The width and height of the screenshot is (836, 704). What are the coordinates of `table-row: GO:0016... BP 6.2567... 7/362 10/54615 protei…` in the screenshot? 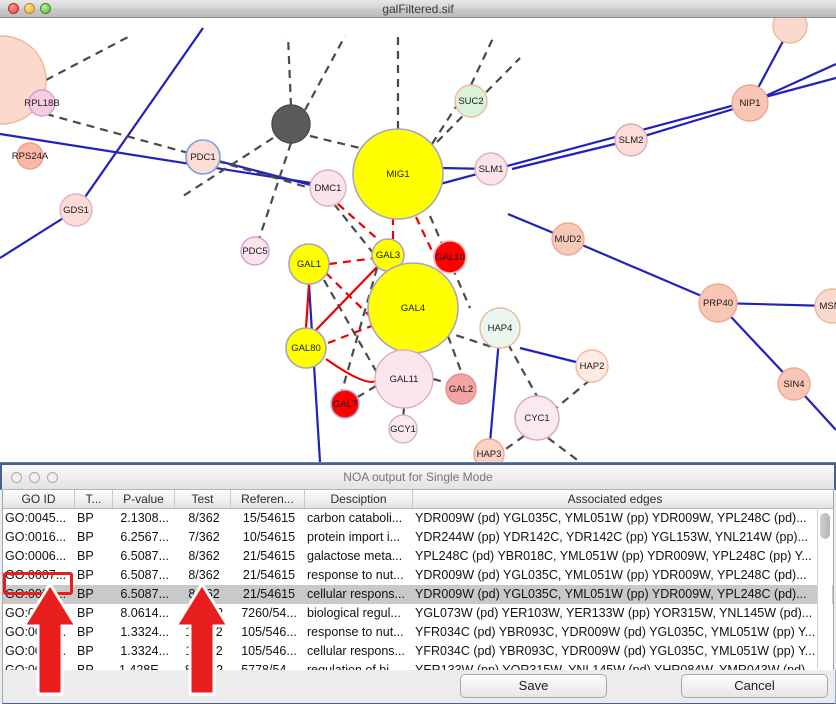 It's located at (418, 537).